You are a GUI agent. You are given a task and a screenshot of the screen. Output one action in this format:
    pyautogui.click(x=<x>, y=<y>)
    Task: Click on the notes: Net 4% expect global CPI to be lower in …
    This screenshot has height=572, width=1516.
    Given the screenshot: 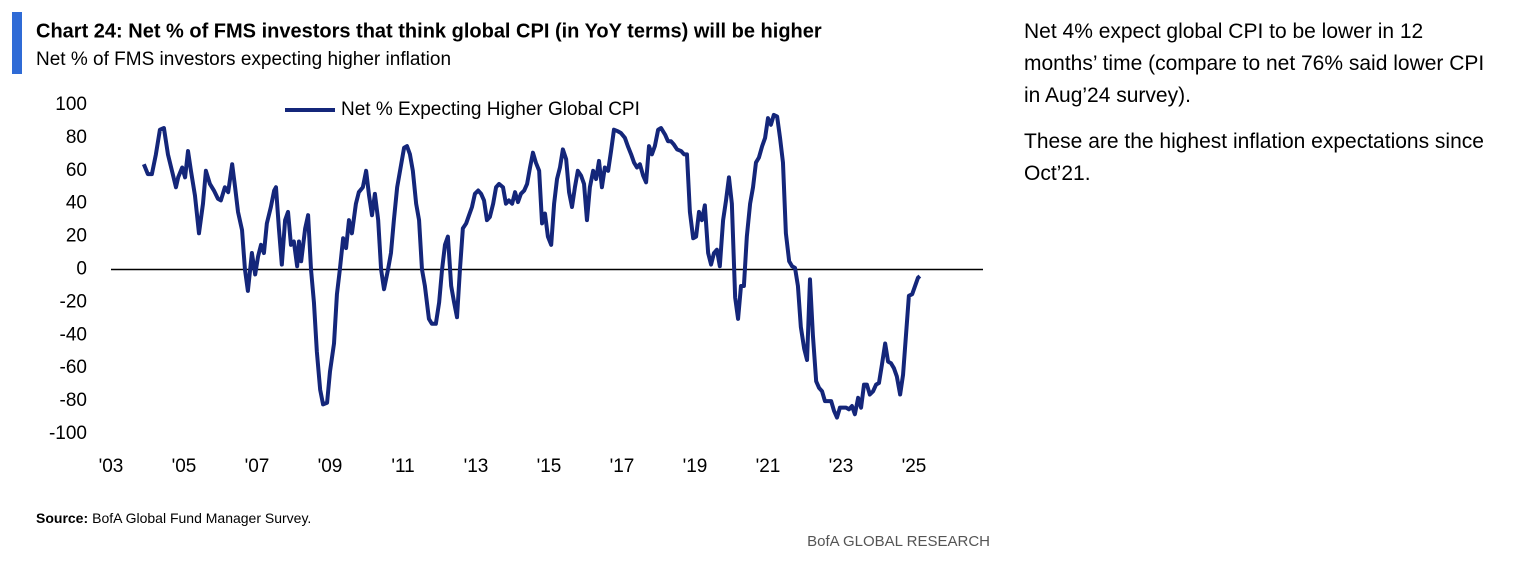 What is the action you would take?
    pyautogui.click(x=1260, y=110)
    